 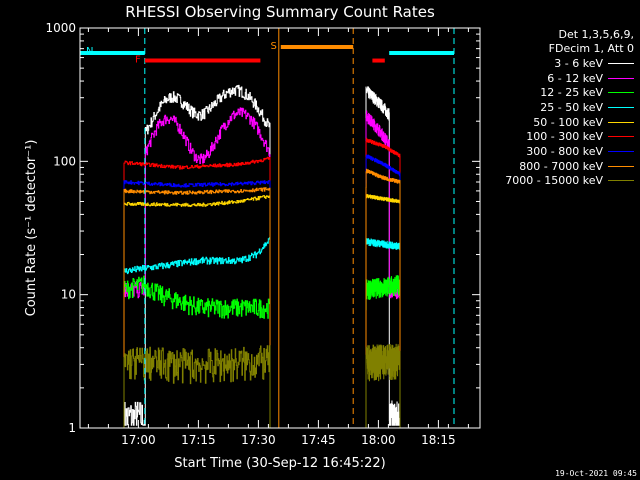 What do you see at coordinates (564, 151) in the screenshot?
I see `legend-entry-label: 300 - 800 keV` at bounding box center [564, 151].